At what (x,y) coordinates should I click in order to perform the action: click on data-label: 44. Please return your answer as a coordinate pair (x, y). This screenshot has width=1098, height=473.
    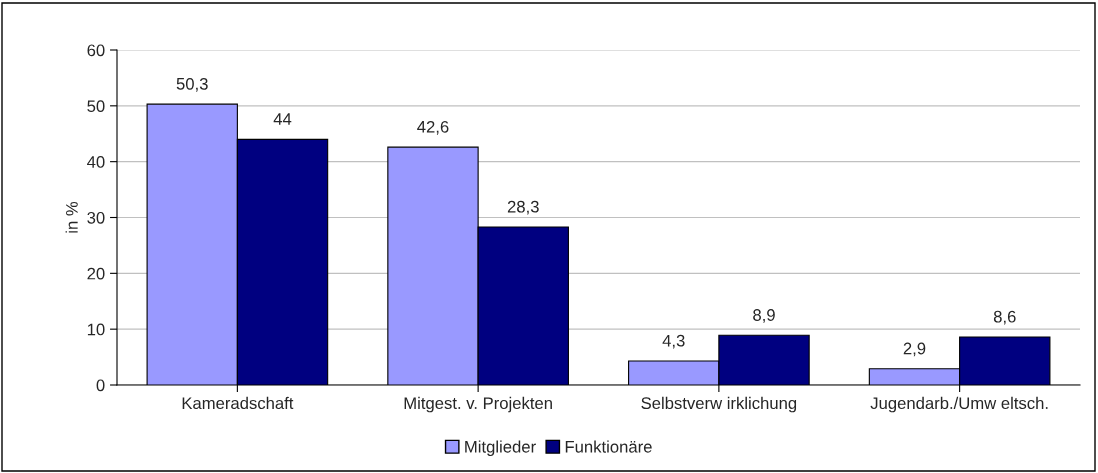
    Looking at the image, I should click on (282, 119).